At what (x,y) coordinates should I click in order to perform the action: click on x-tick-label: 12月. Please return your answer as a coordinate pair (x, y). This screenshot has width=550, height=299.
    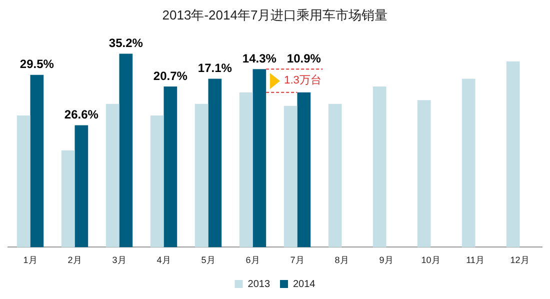
    Looking at the image, I should click on (520, 260).